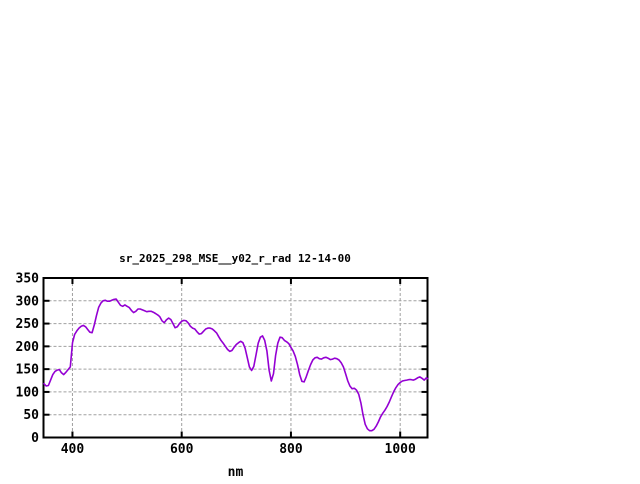 The height and width of the screenshot is (484, 640). I want to click on y-tick-label: 100, so click(28, 392).